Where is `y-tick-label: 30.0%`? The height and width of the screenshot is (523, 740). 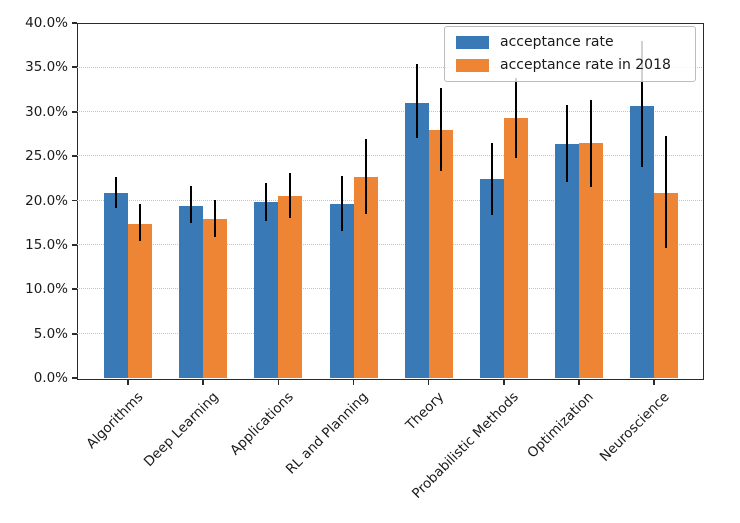 y-tick-label: 30.0% is located at coordinates (46, 111).